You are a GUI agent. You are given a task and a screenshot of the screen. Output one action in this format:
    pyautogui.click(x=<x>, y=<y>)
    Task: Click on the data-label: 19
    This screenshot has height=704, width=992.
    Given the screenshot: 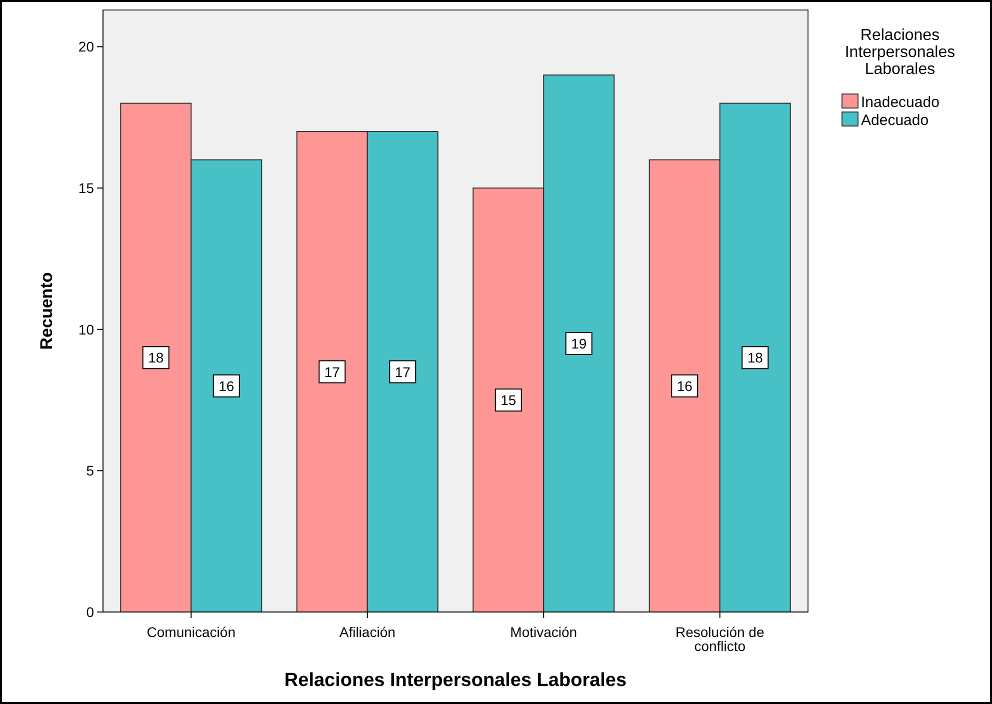 What is the action you would take?
    pyautogui.click(x=579, y=344)
    